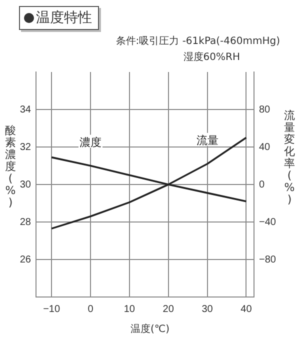  What do you see at coordinates (91, 142) in the screenshot?
I see `series-label: 濃度` at bounding box center [91, 142].